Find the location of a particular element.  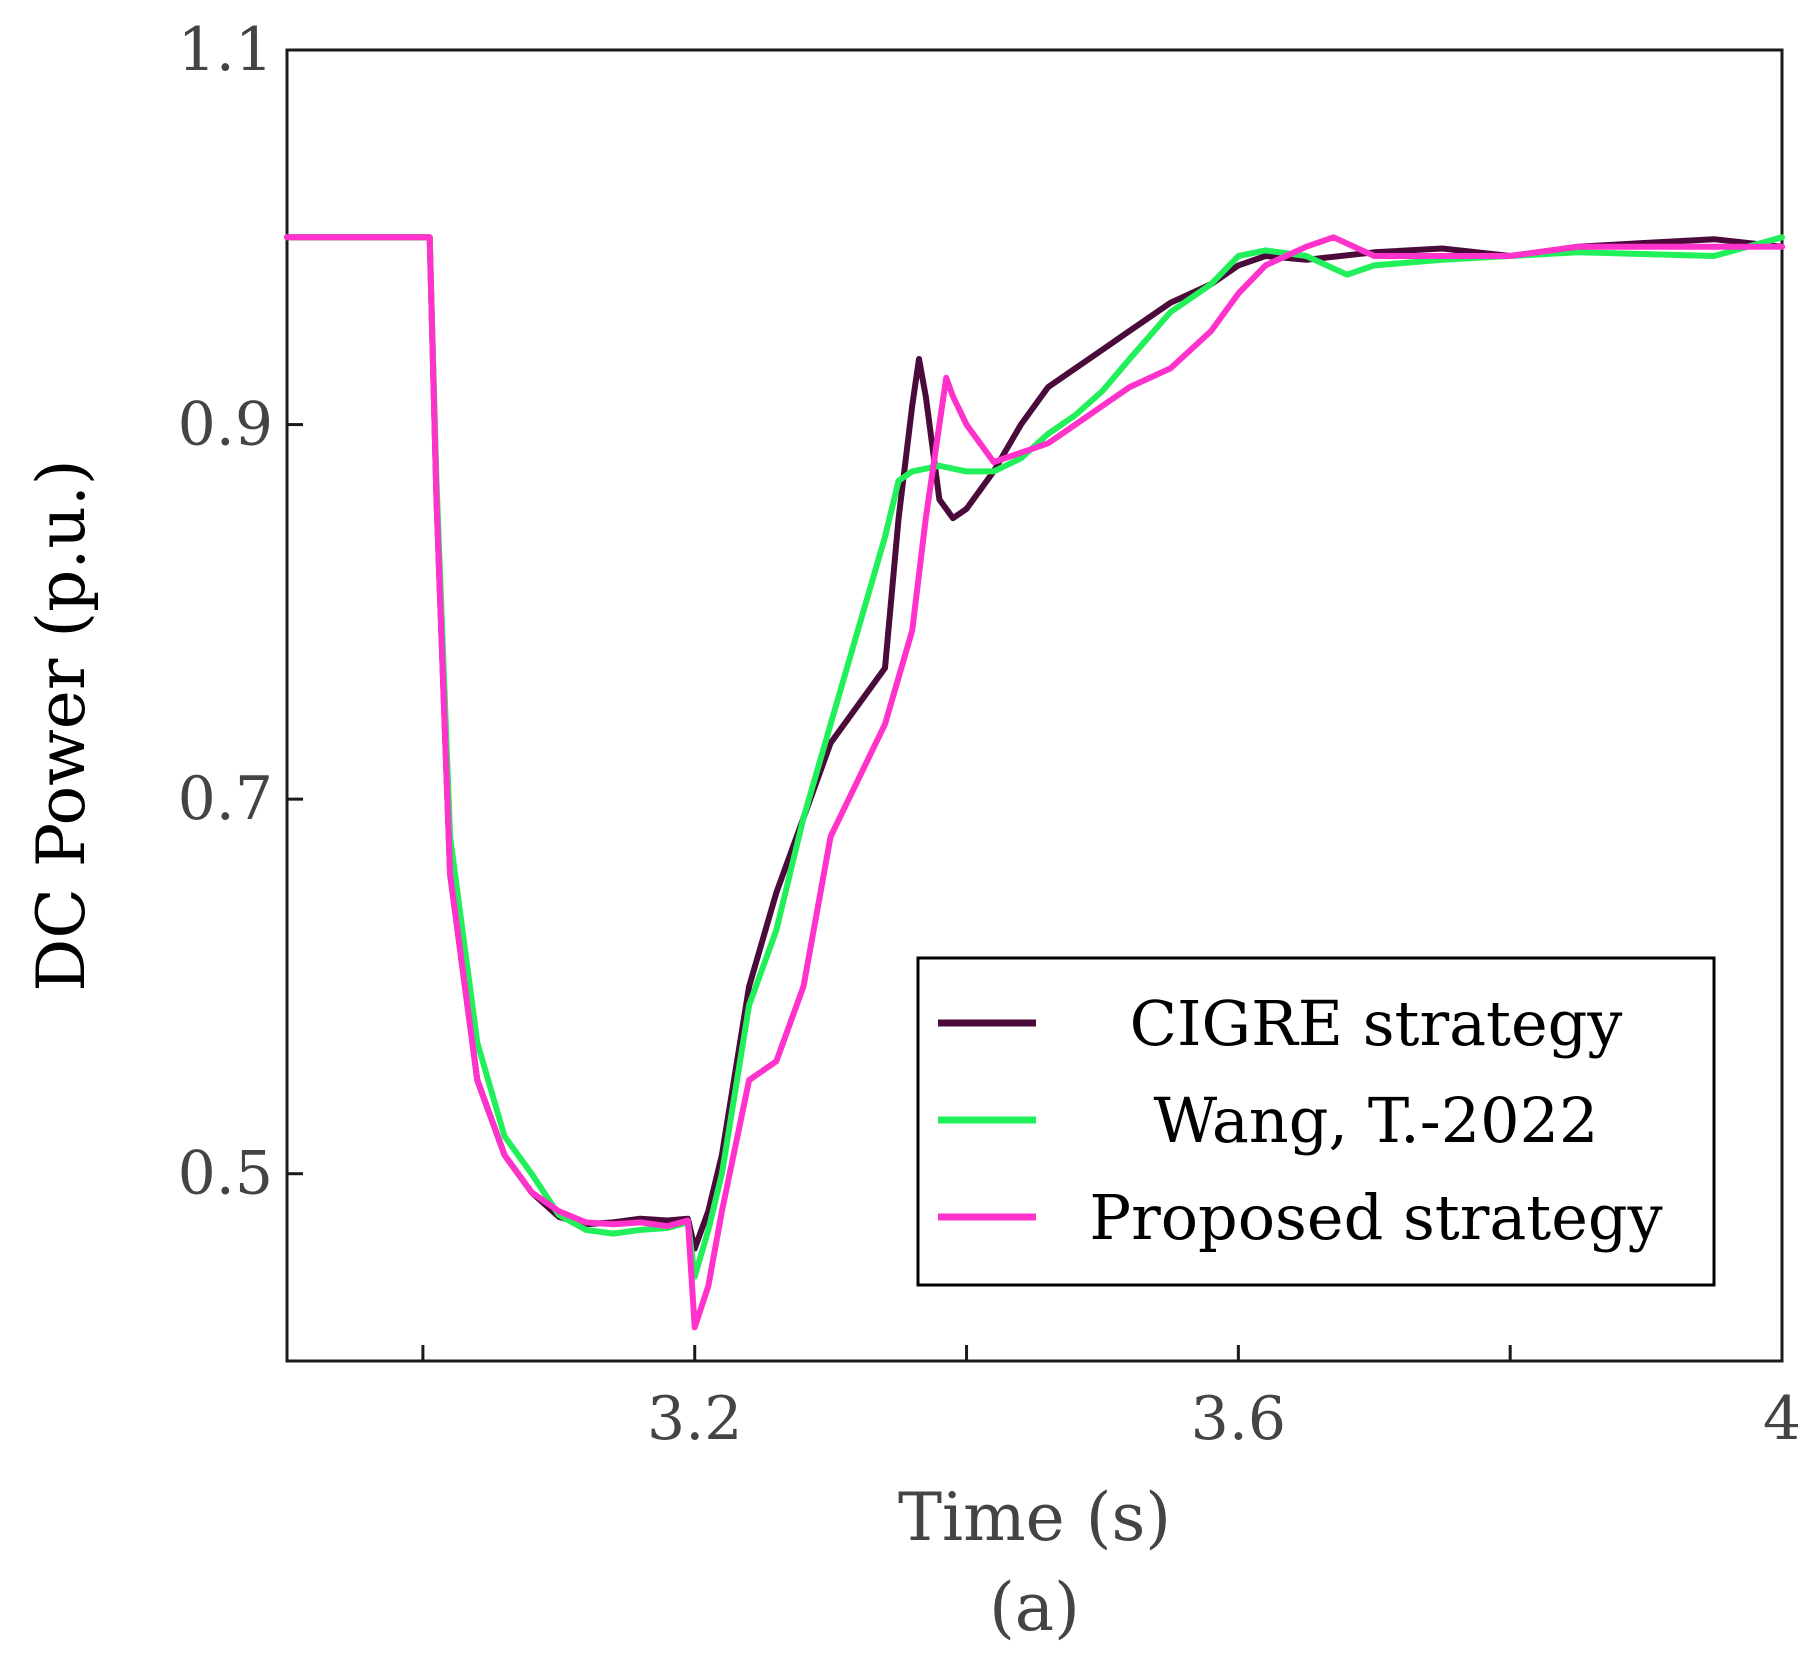

legend-box is located at coordinates (1316, 1121).